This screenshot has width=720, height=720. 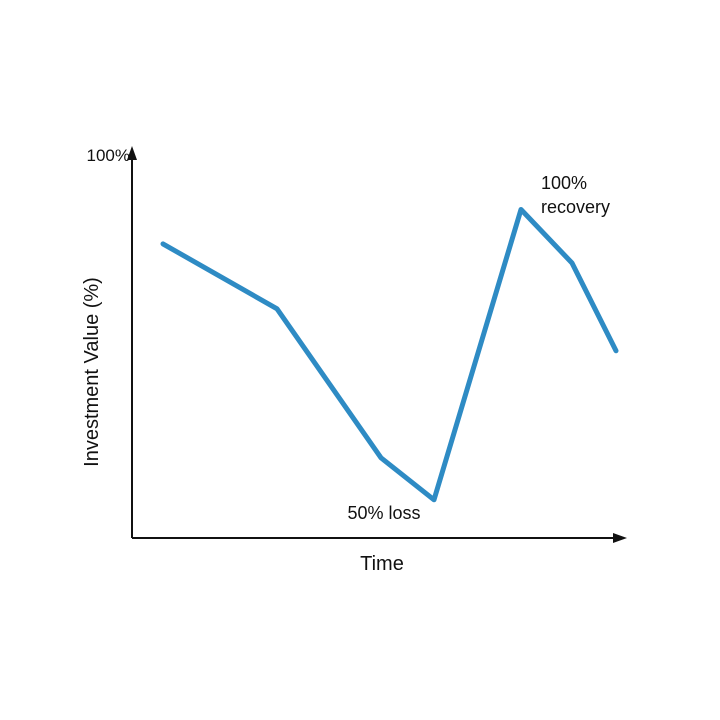 What do you see at coordinates (383, 513) in the screenshot?
I see `loss-annotation: 50% loss` at bounding box center [383, 513].